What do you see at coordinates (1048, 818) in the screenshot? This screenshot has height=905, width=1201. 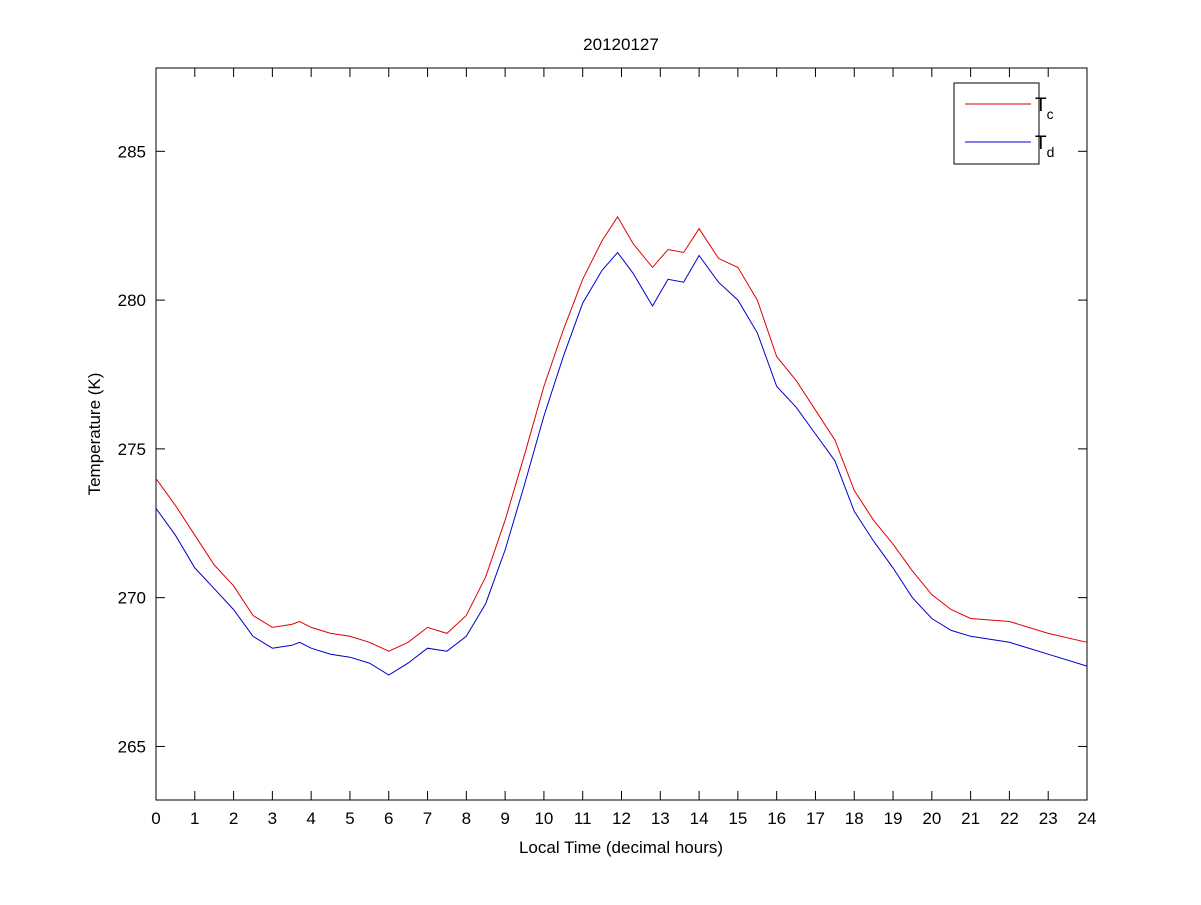 I see `x-tick-label: 23` at bounding box center [1048, 818].